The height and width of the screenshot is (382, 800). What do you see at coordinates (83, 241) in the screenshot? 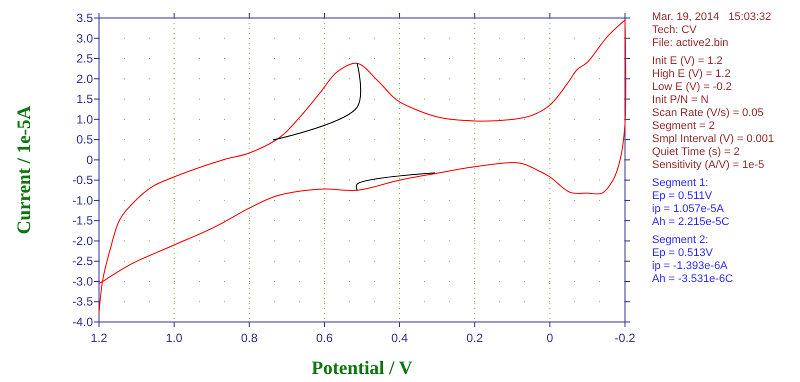
I see `y-tick-label: -2.0` at bounding box center [83, 241].